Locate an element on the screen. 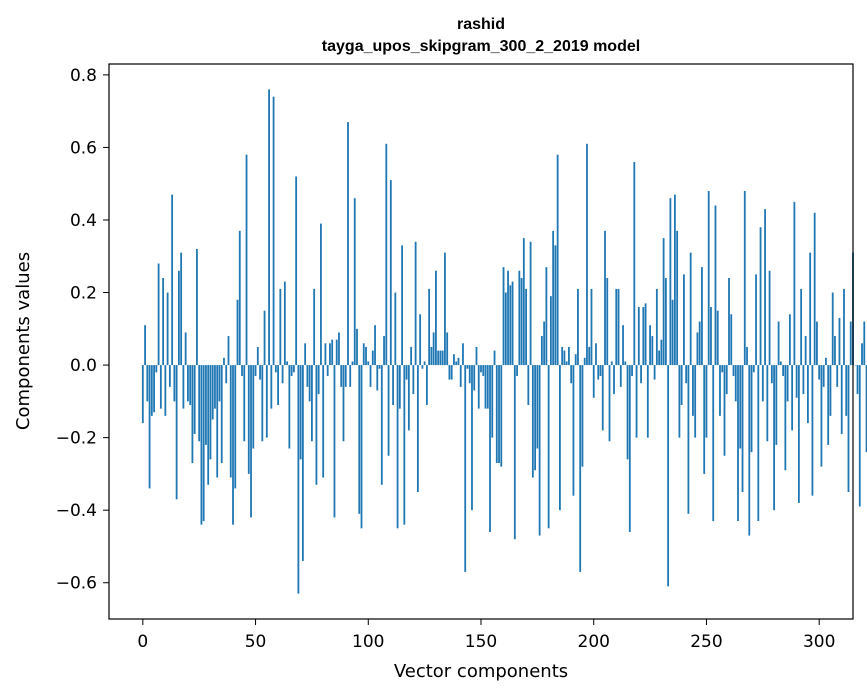  y-tick-label: −0.2 is located at coordinates (76, 439).